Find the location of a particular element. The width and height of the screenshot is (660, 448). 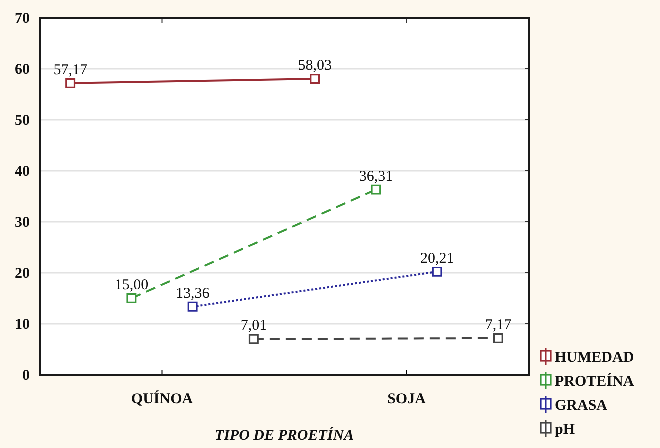

data-label: 13,36 is located at coordinates (193, 294).